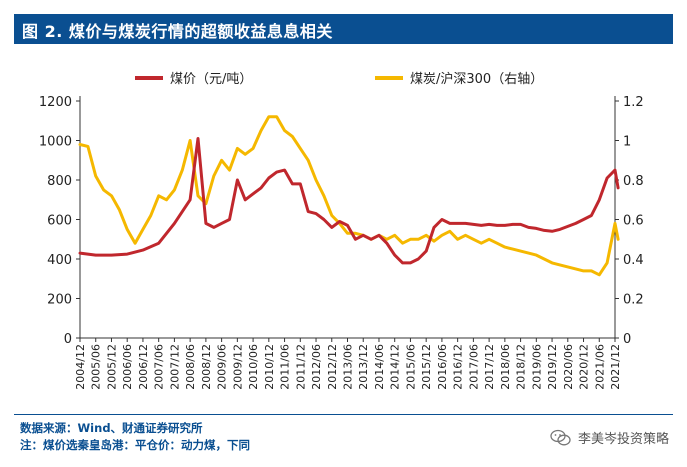  I want to click on right-tick-label: 0.8, so click(633, 181).